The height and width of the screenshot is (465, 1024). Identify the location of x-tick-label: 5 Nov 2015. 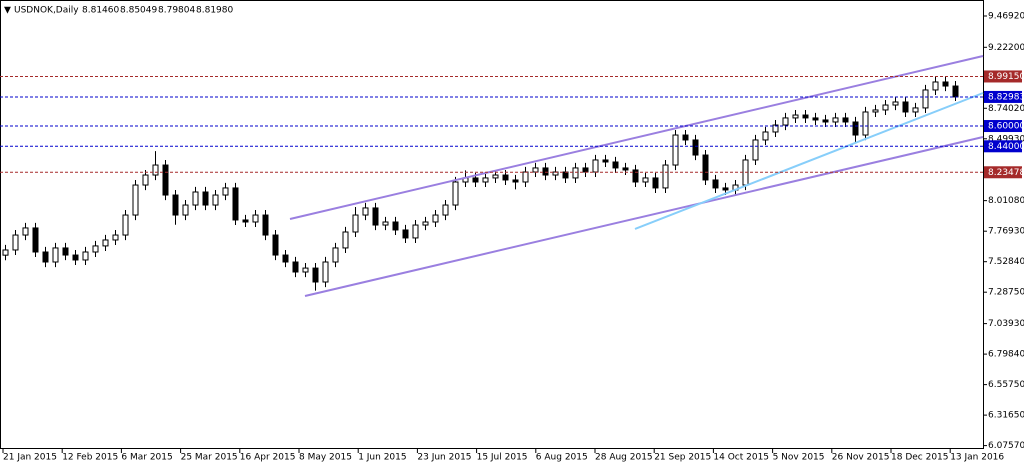
(799, 458).